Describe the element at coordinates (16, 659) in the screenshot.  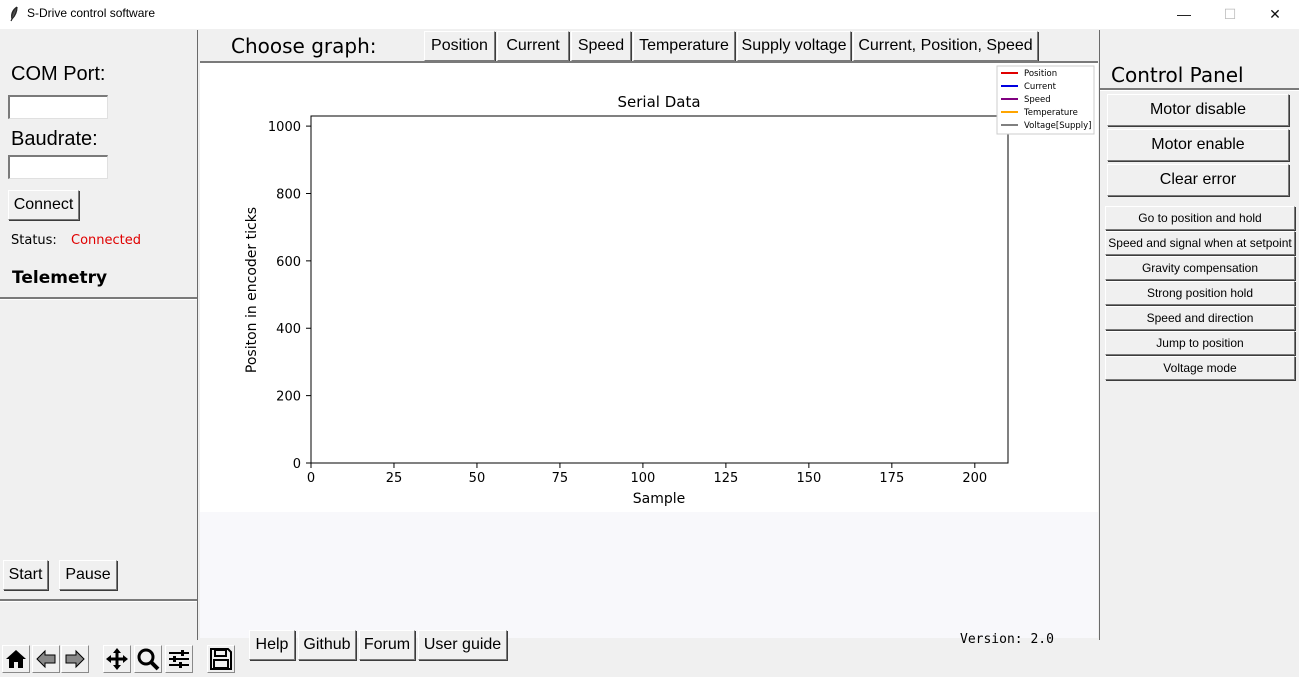
I see `home-icon` at that location.